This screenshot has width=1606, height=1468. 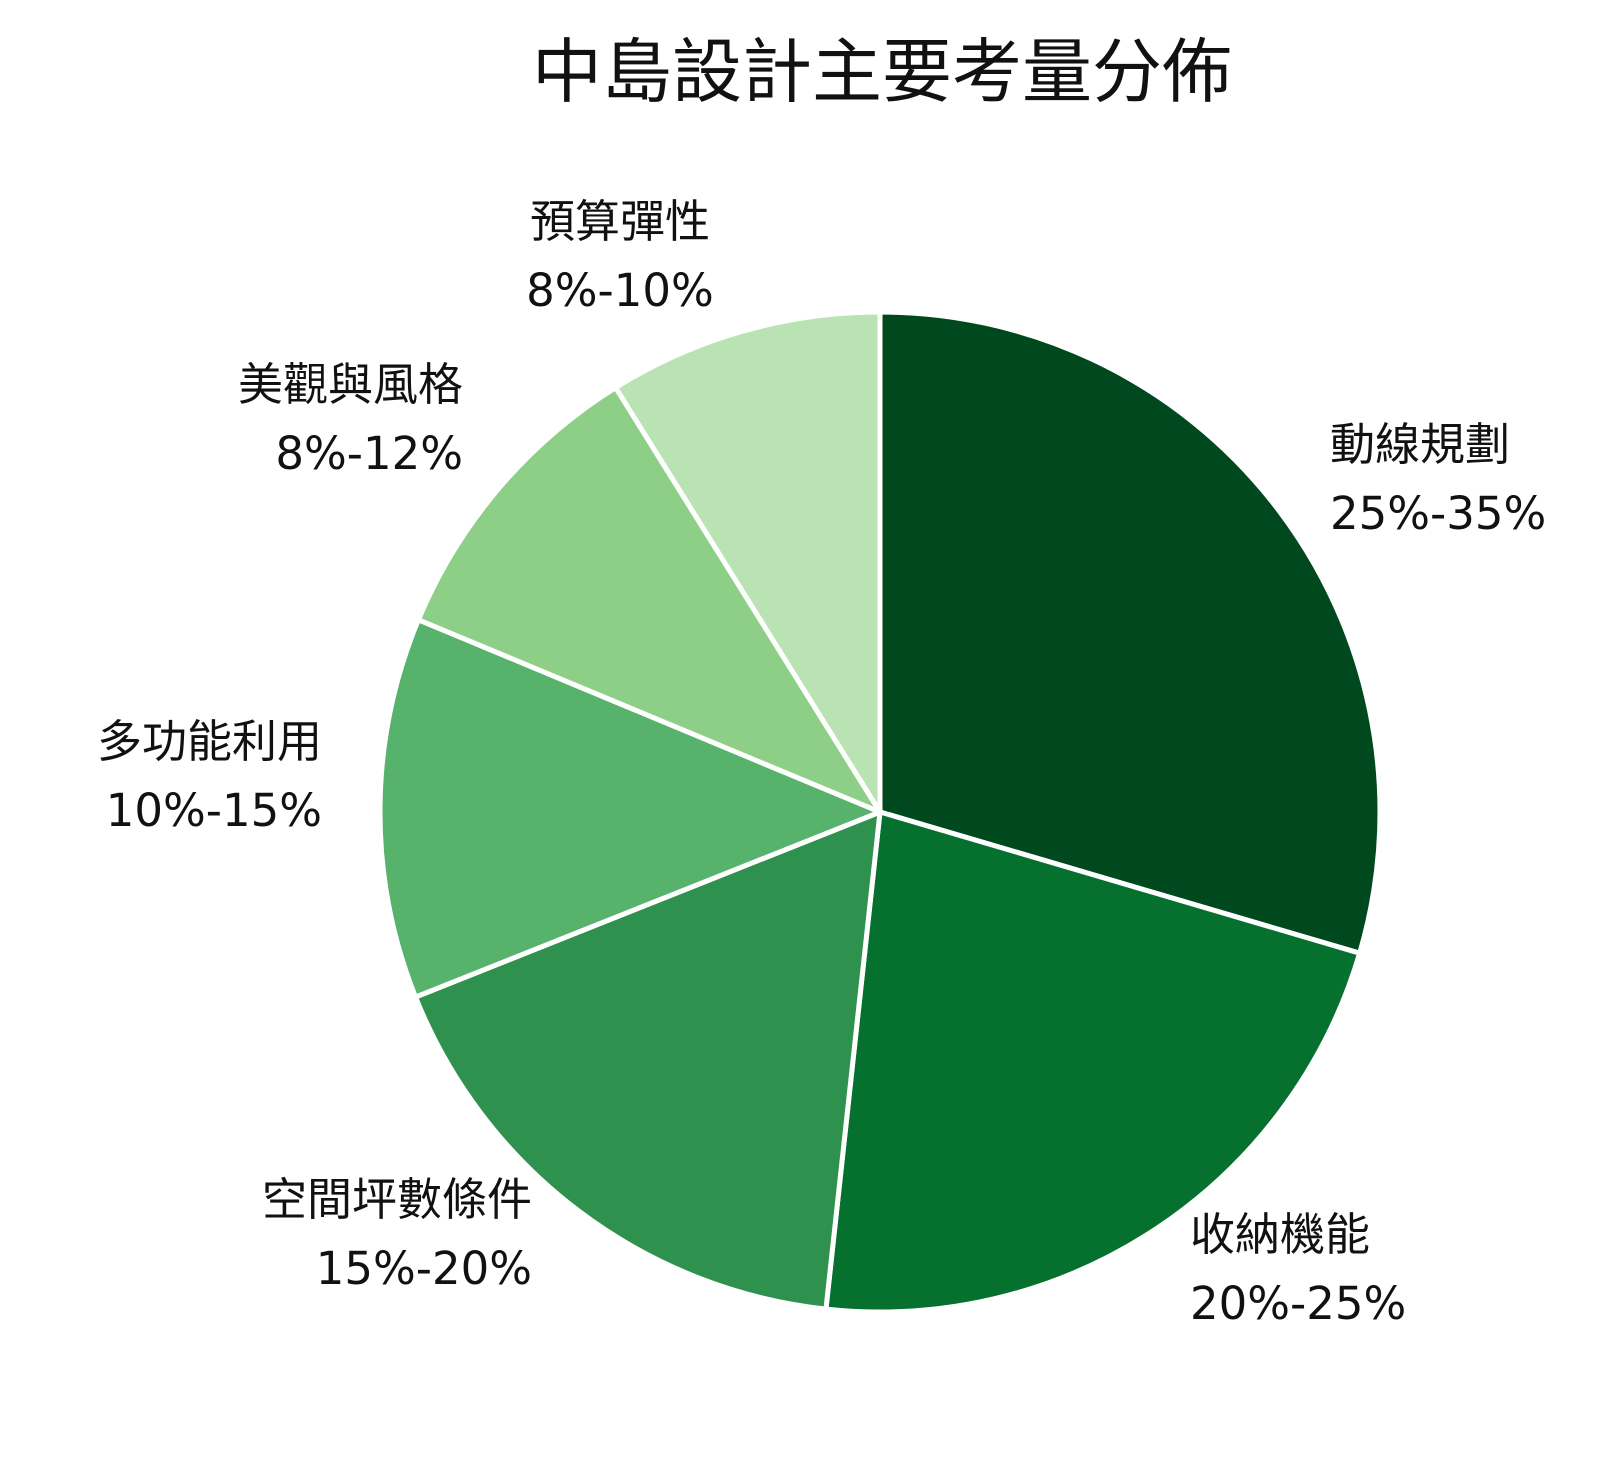 What do you see at coordinates (214, 810) in the screenshot?
I see `slice-percentage-label: 10%-15%` at bounding box center [214, 810].